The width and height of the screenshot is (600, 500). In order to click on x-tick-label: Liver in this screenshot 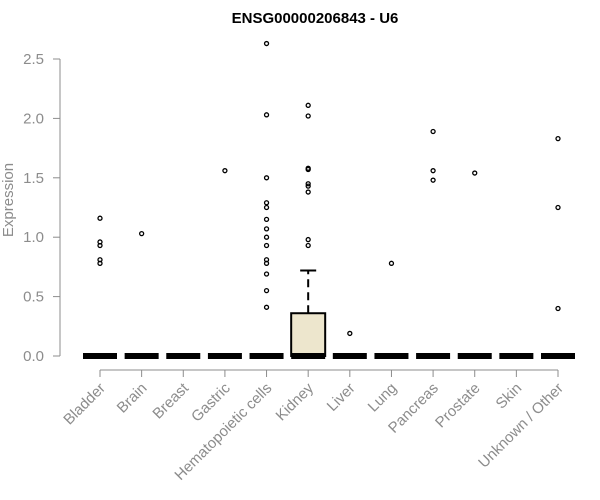, I will do `click(341, 397)`.